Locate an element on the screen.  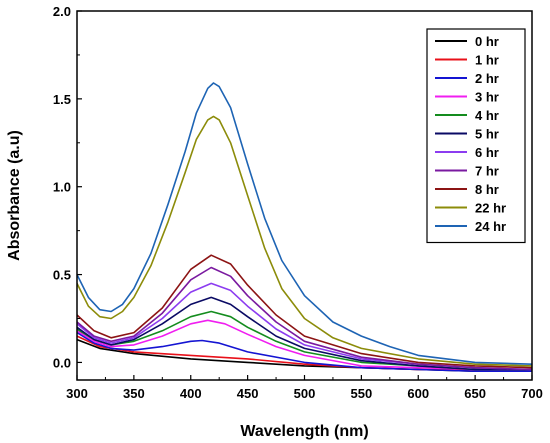
series-line-2-hr is located at coordinates (304, 351).